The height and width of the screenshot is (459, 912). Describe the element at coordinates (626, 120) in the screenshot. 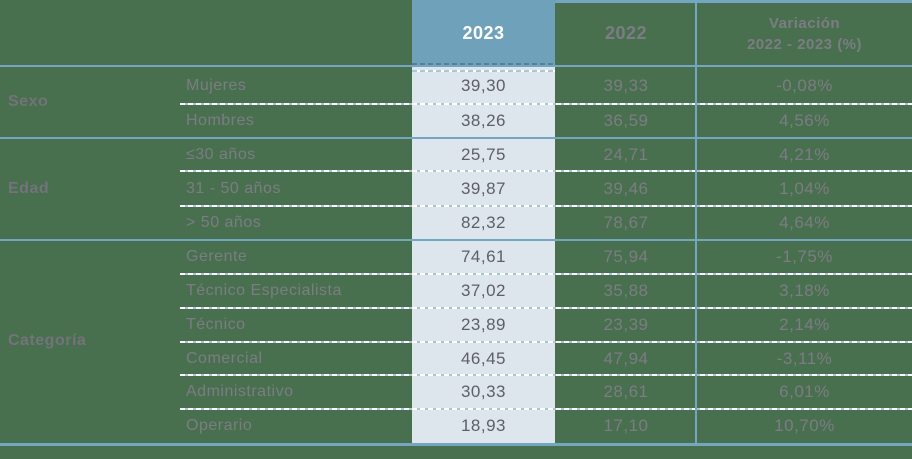

I see `cell-2022-value: 36,59` at that location.